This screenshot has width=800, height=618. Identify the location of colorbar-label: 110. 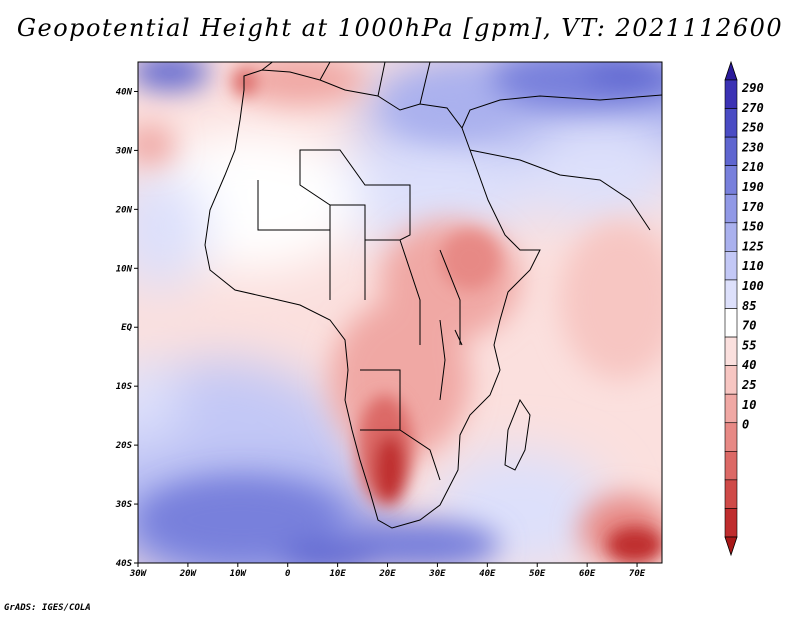
(753, 266).